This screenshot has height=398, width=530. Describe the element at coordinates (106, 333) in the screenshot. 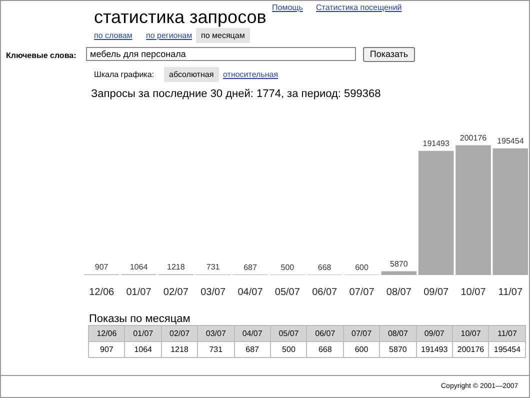

I see `category-label: 12/06` at that location.